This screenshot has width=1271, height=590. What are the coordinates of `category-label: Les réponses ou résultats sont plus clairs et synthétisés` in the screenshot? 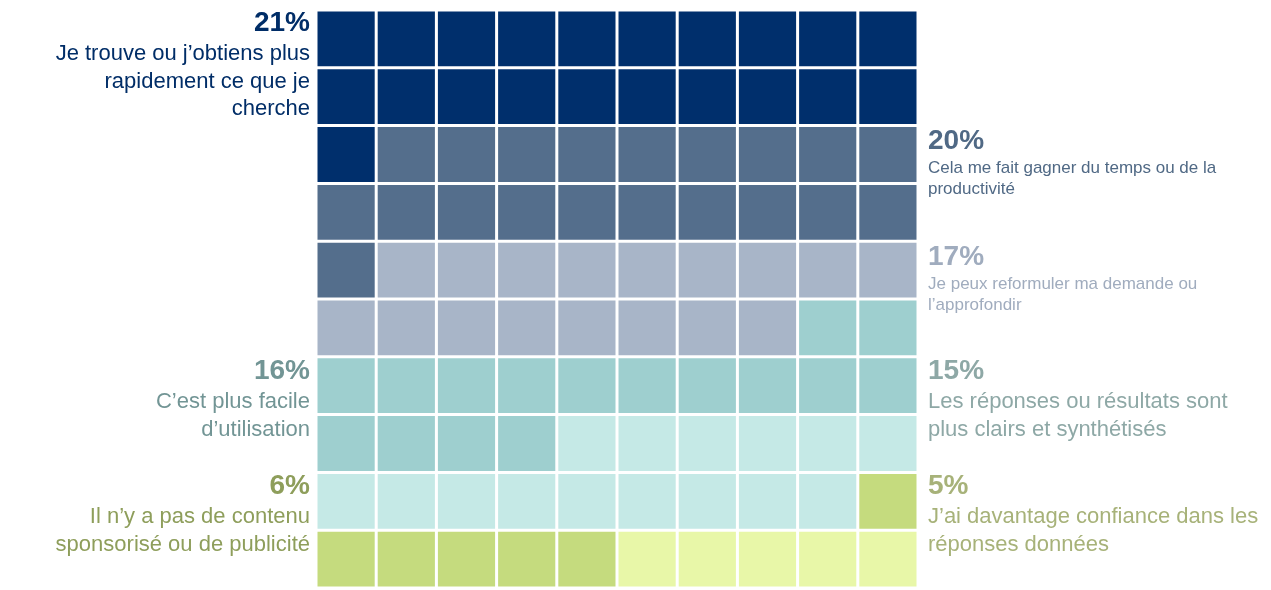 It's located at (1078, 414).